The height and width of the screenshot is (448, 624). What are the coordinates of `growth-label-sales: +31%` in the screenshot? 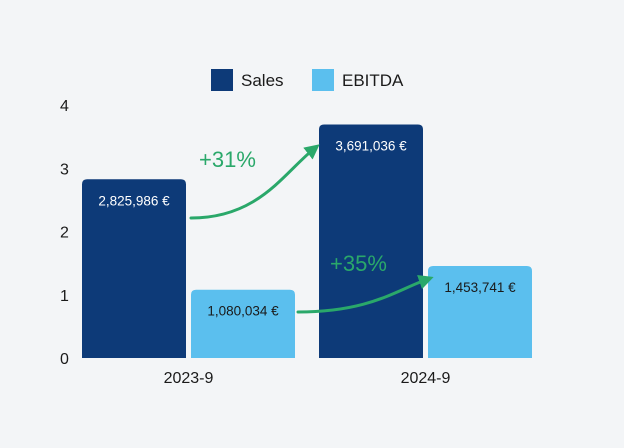 It's located at (227, 159).